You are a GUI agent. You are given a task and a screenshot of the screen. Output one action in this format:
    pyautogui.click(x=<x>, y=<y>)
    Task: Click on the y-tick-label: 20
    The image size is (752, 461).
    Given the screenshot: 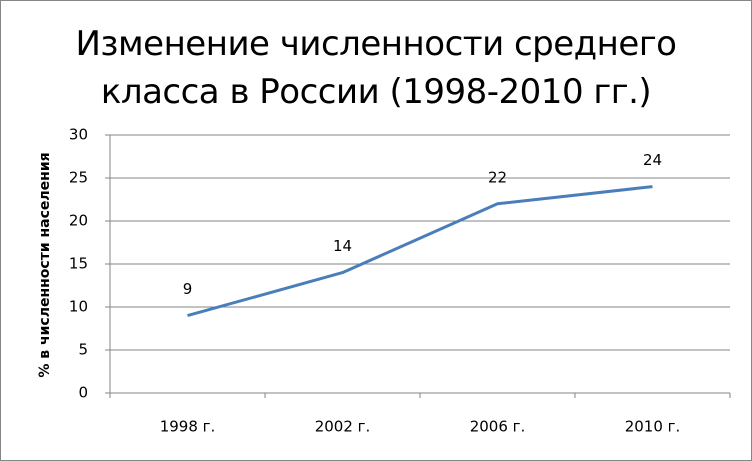 What is the action you would take?
    pyautogui.click(x=78, y=221)
    